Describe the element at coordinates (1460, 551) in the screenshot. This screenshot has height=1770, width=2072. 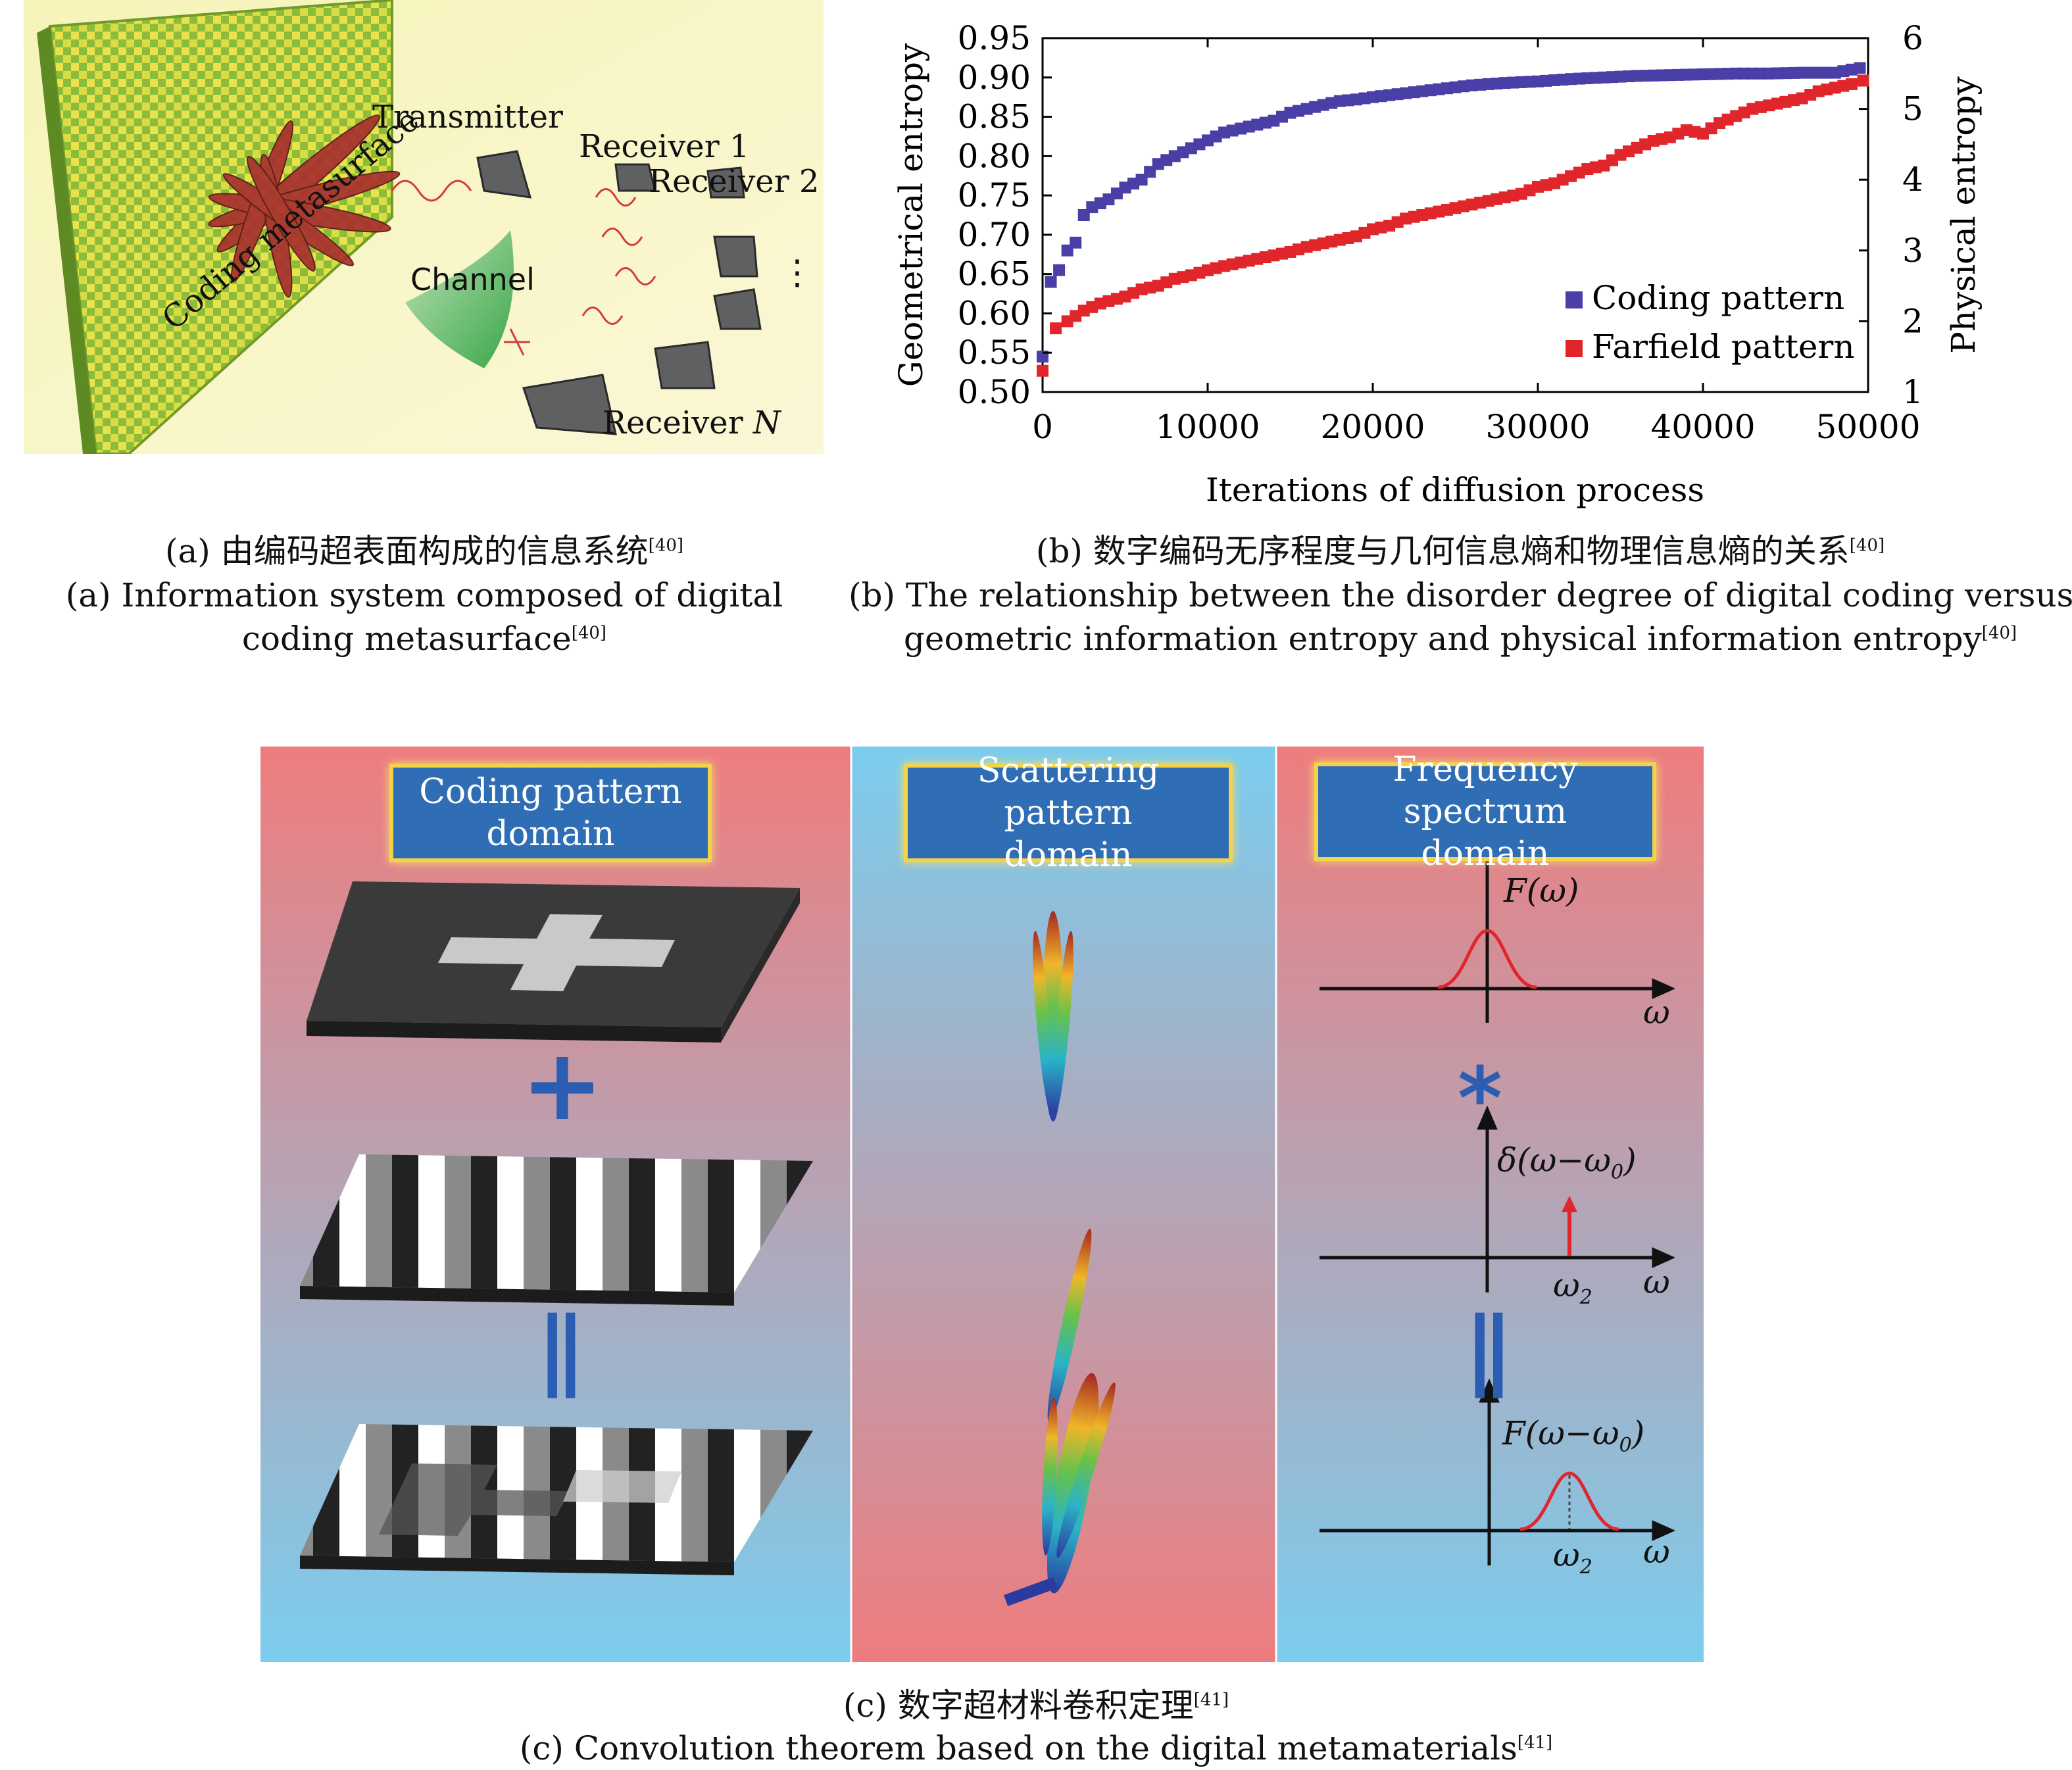
I see `caption-b-cn: (b) 数字编码无序程度与几何信息熵和物理信息熵的关系[40]` at that location.